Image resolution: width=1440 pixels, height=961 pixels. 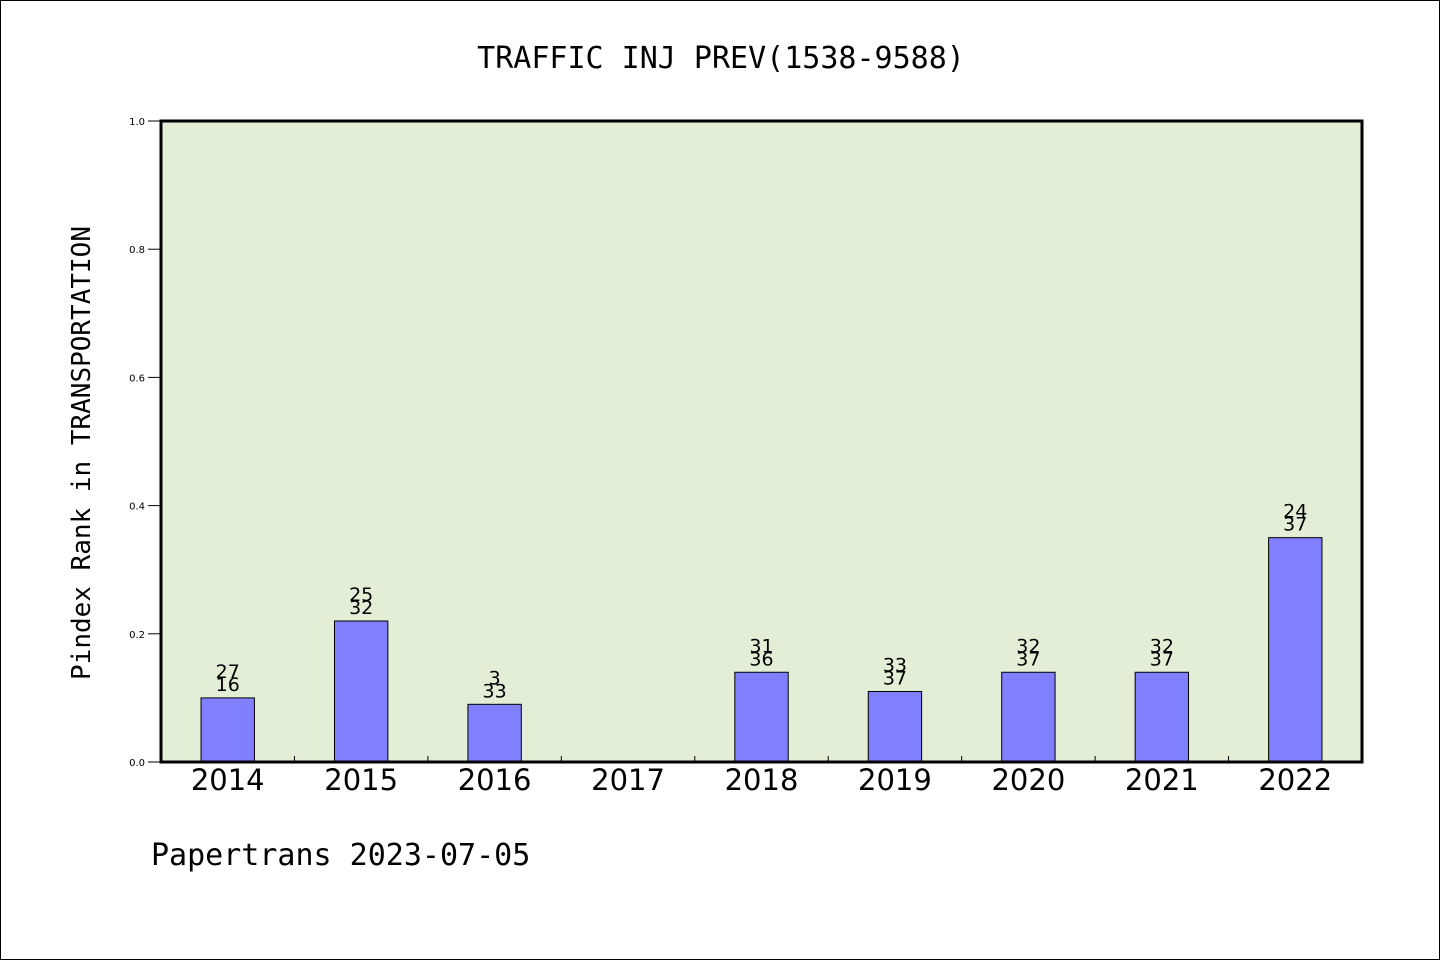 What do you see at coordinates (628, 780) in the screenshot?
I see `x-tick-label: 2017` at bounding box center [628, 780].